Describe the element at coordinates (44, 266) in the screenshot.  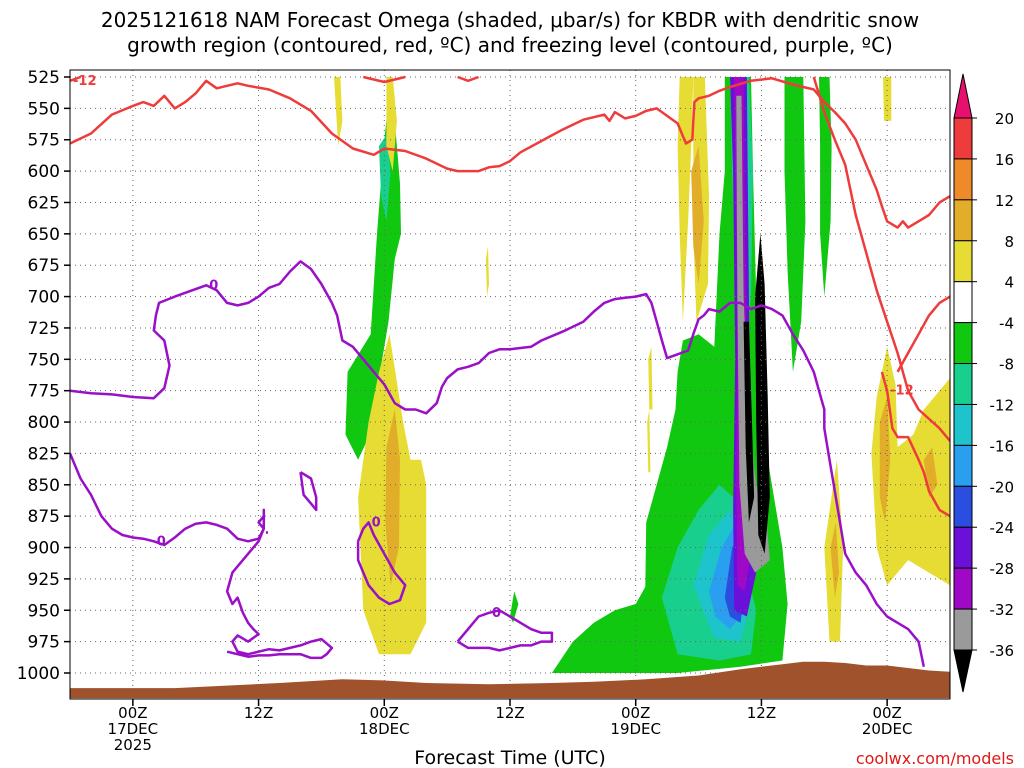
I see `y-tick-label: 675` at that location.